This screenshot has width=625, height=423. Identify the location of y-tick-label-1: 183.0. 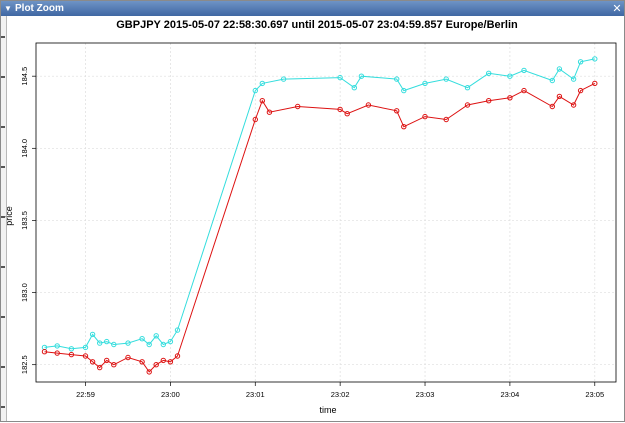
(24, 292).